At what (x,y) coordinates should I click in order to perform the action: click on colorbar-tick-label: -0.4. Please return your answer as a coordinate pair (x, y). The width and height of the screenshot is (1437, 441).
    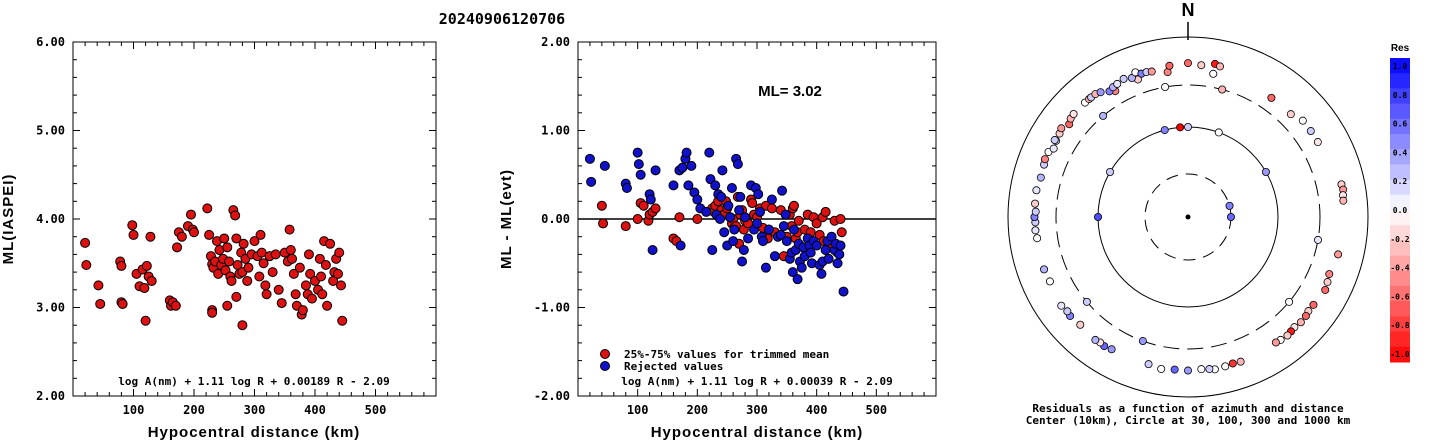
    Looking at the image, I should click on (1399, 268).